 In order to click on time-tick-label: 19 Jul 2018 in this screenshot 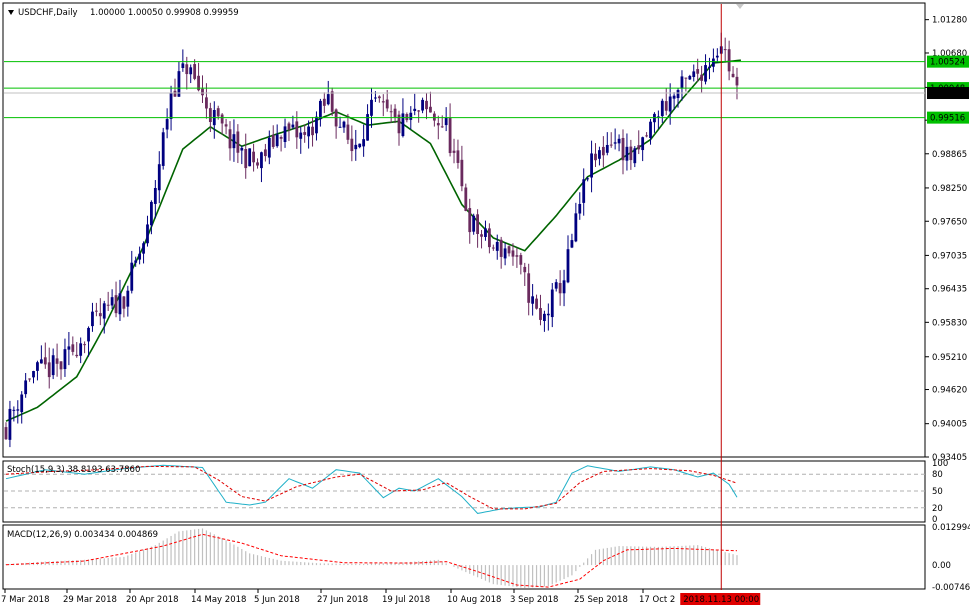, I will do `click(406, 600)`.